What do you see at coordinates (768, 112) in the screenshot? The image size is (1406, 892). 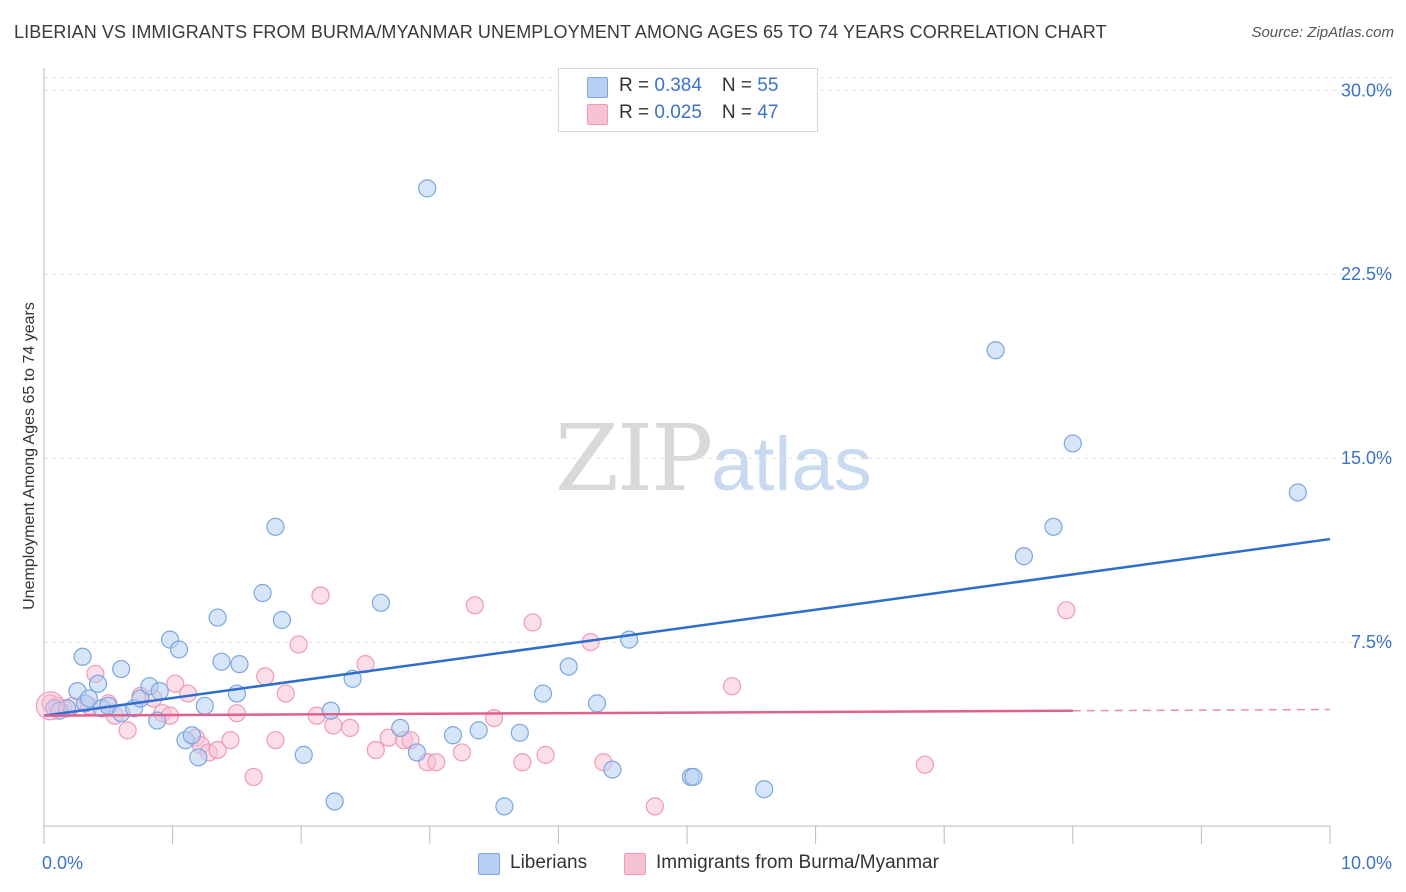 I see `legend-n-value-burma: 47` at bounding box center [768, 112].